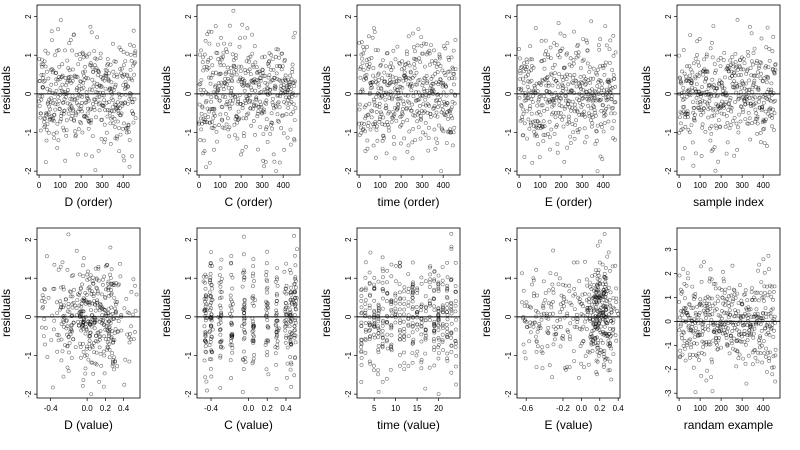  Describe the element at coordinates (102, 185) in the screenshot. I see `x-tick-label: 300` at that location.